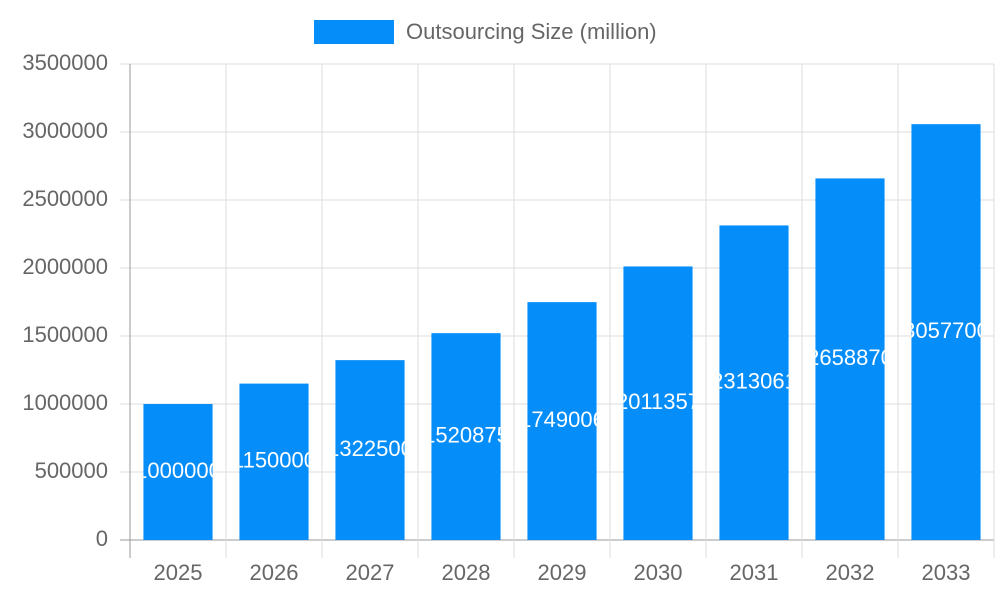 The image size is (1000, 605). I want to click on data-label: 1520875, so click(466, 434).